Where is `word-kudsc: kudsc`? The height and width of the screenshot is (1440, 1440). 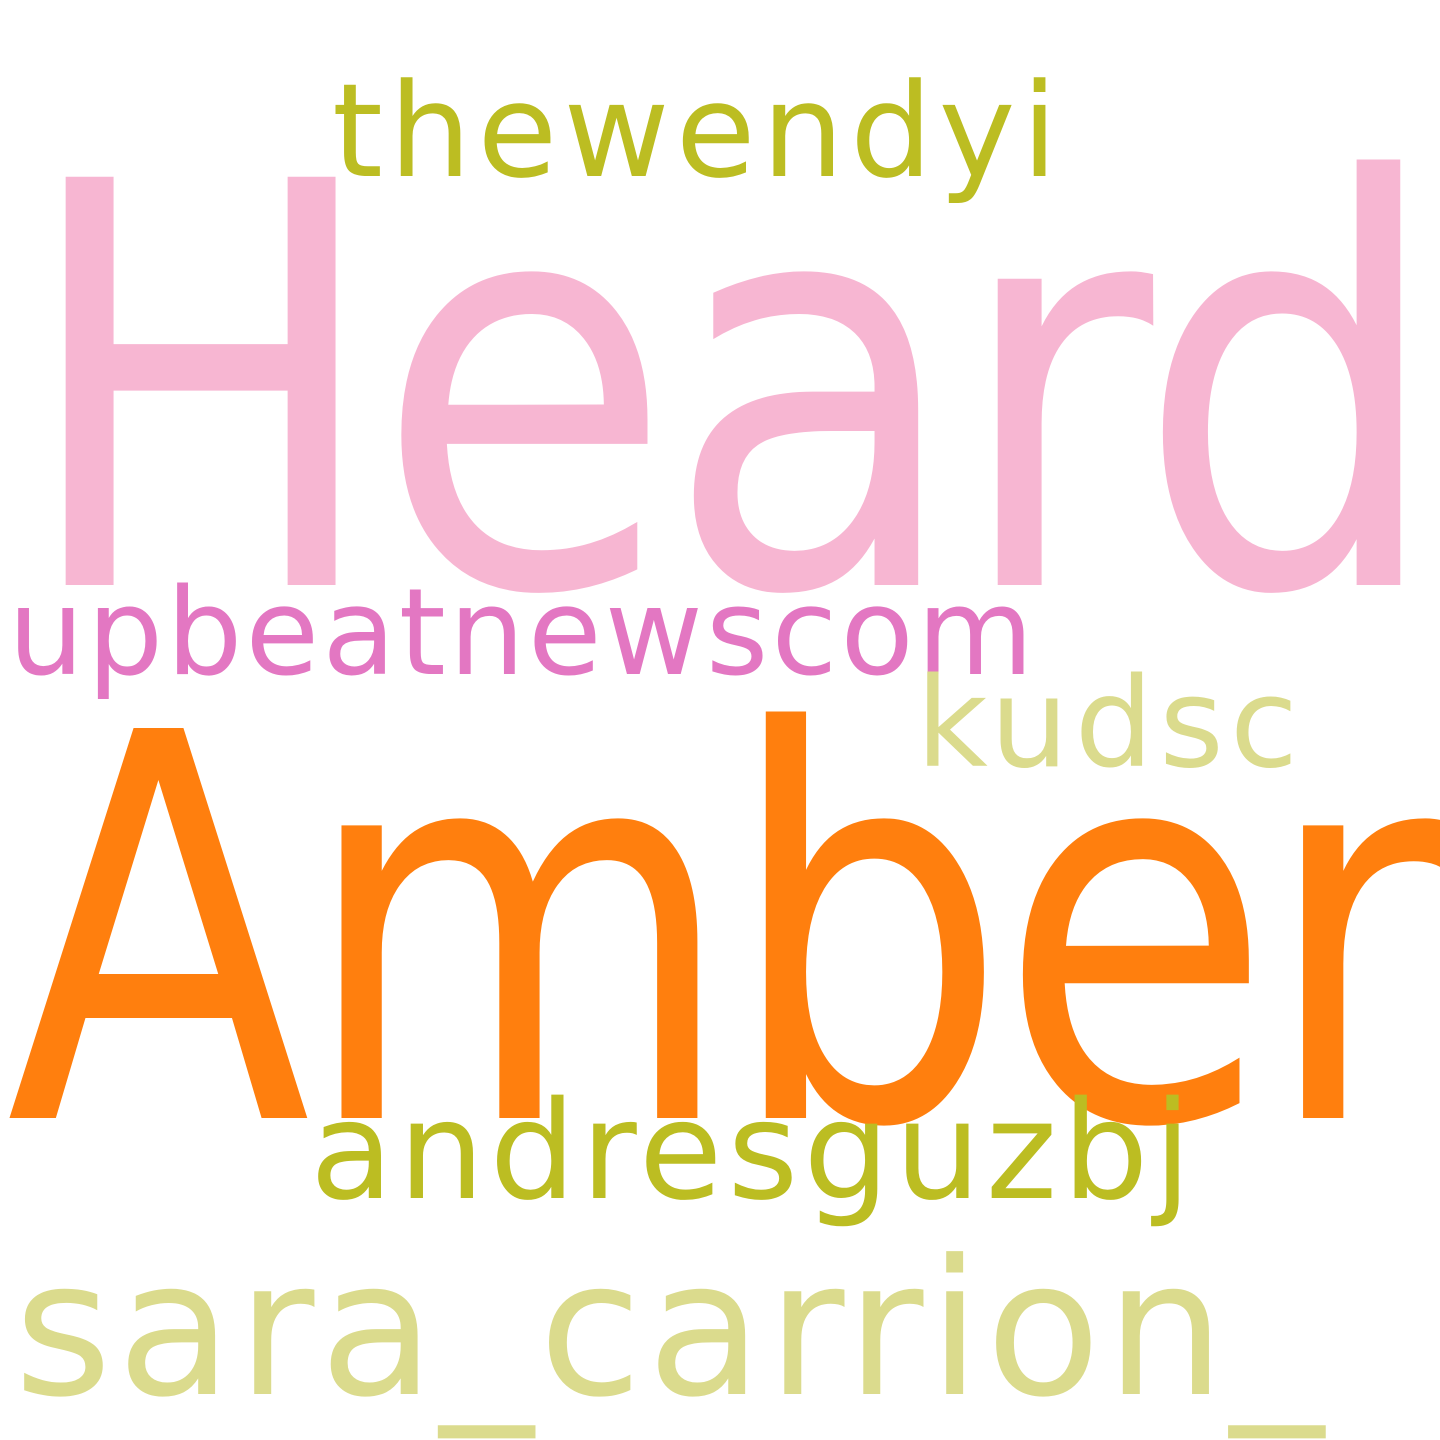
word-kudsc: kudsc is located at coordinates (1110, 724).